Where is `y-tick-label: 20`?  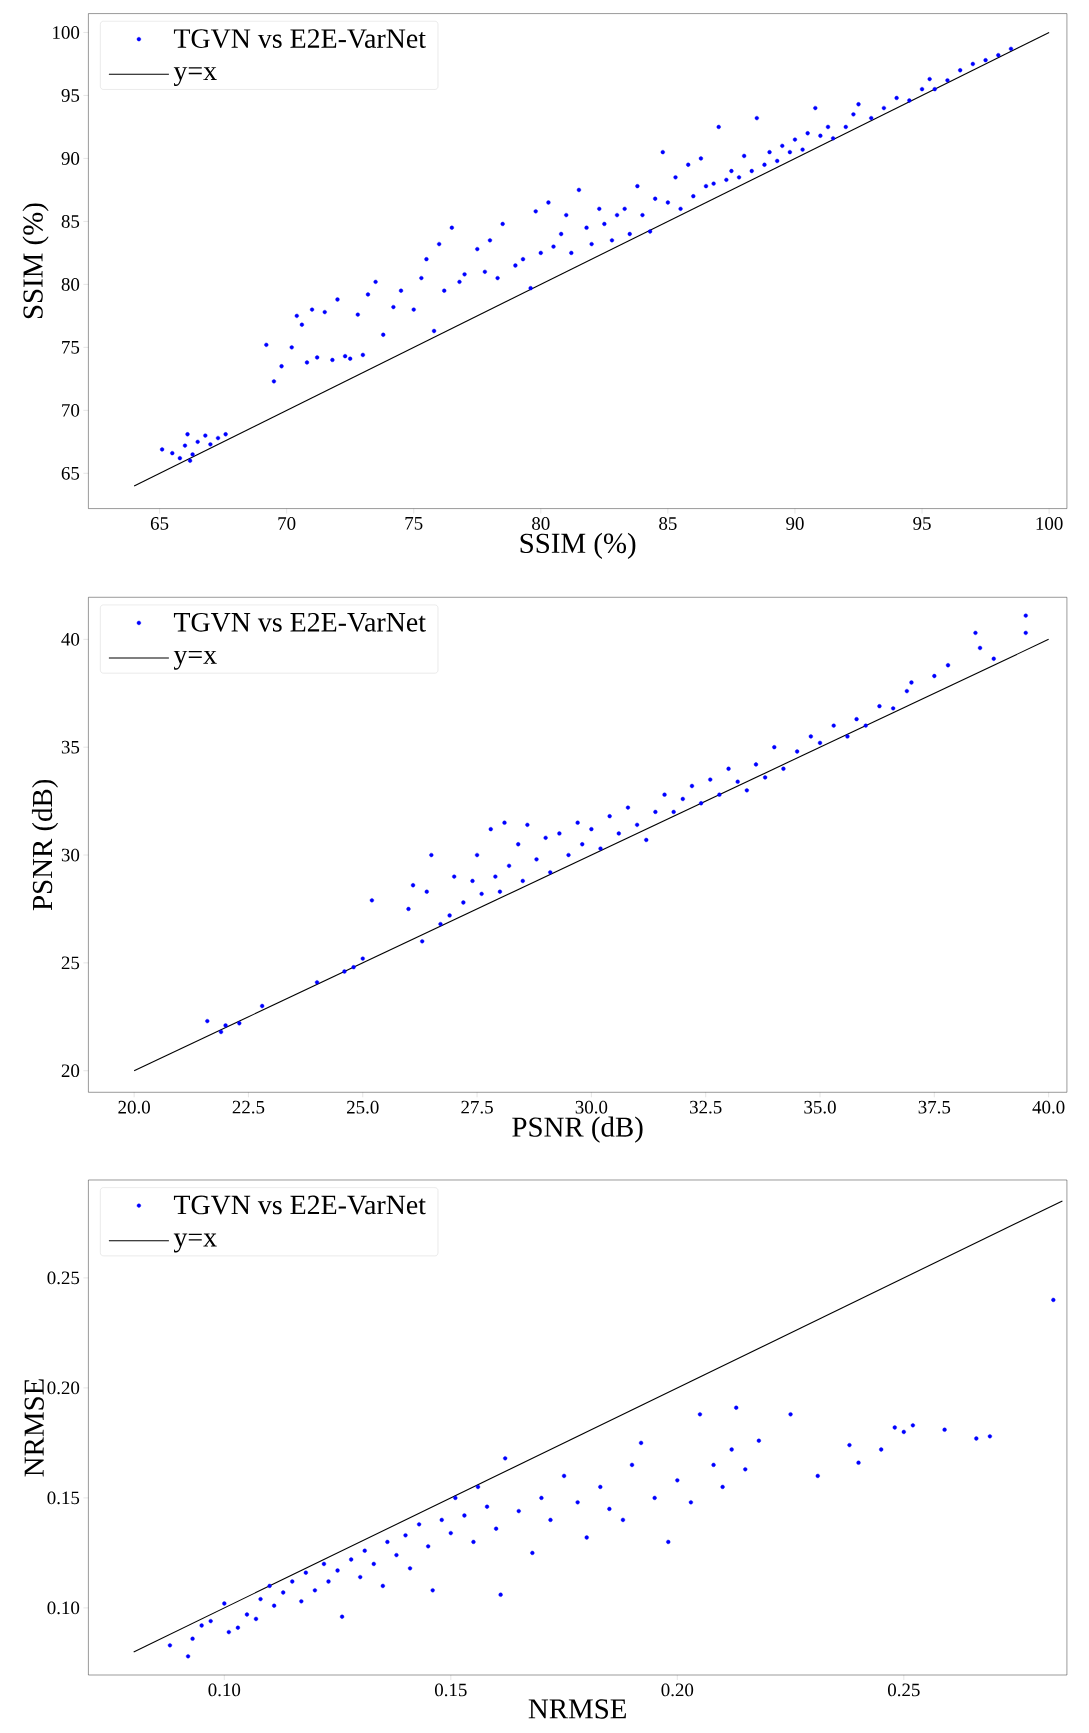 y-tick-label: 20 is located at coordinates (70, 1071).